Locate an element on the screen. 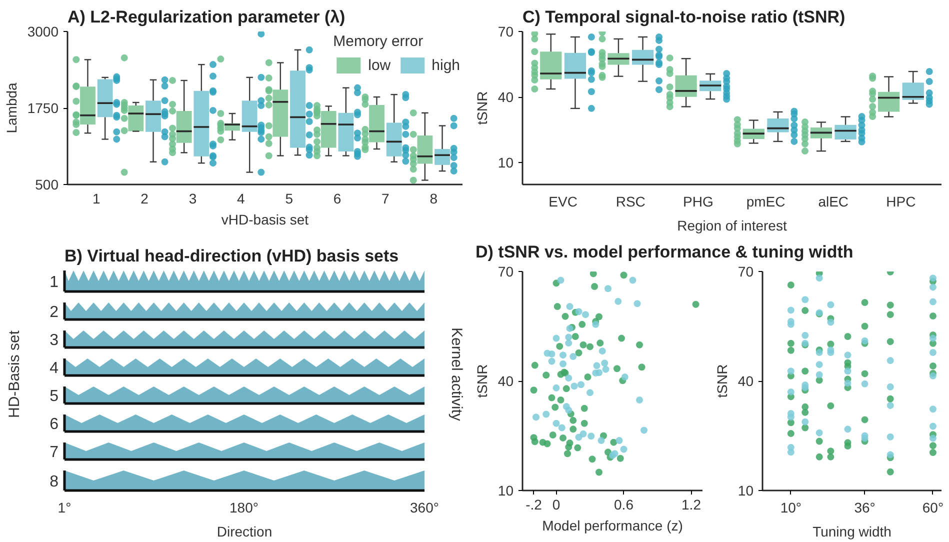 Image resolution: width=949 pixels, height=542 pixels. y-tick-label: 500 is located at coordinates (47, 184).